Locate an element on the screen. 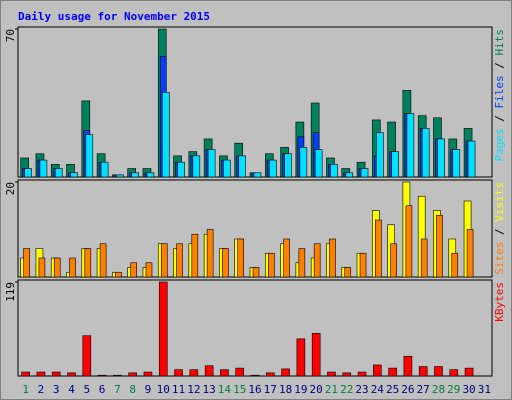 The image size is (512, 400). x-tick-label: 23 is located at coordinates (361, 389).